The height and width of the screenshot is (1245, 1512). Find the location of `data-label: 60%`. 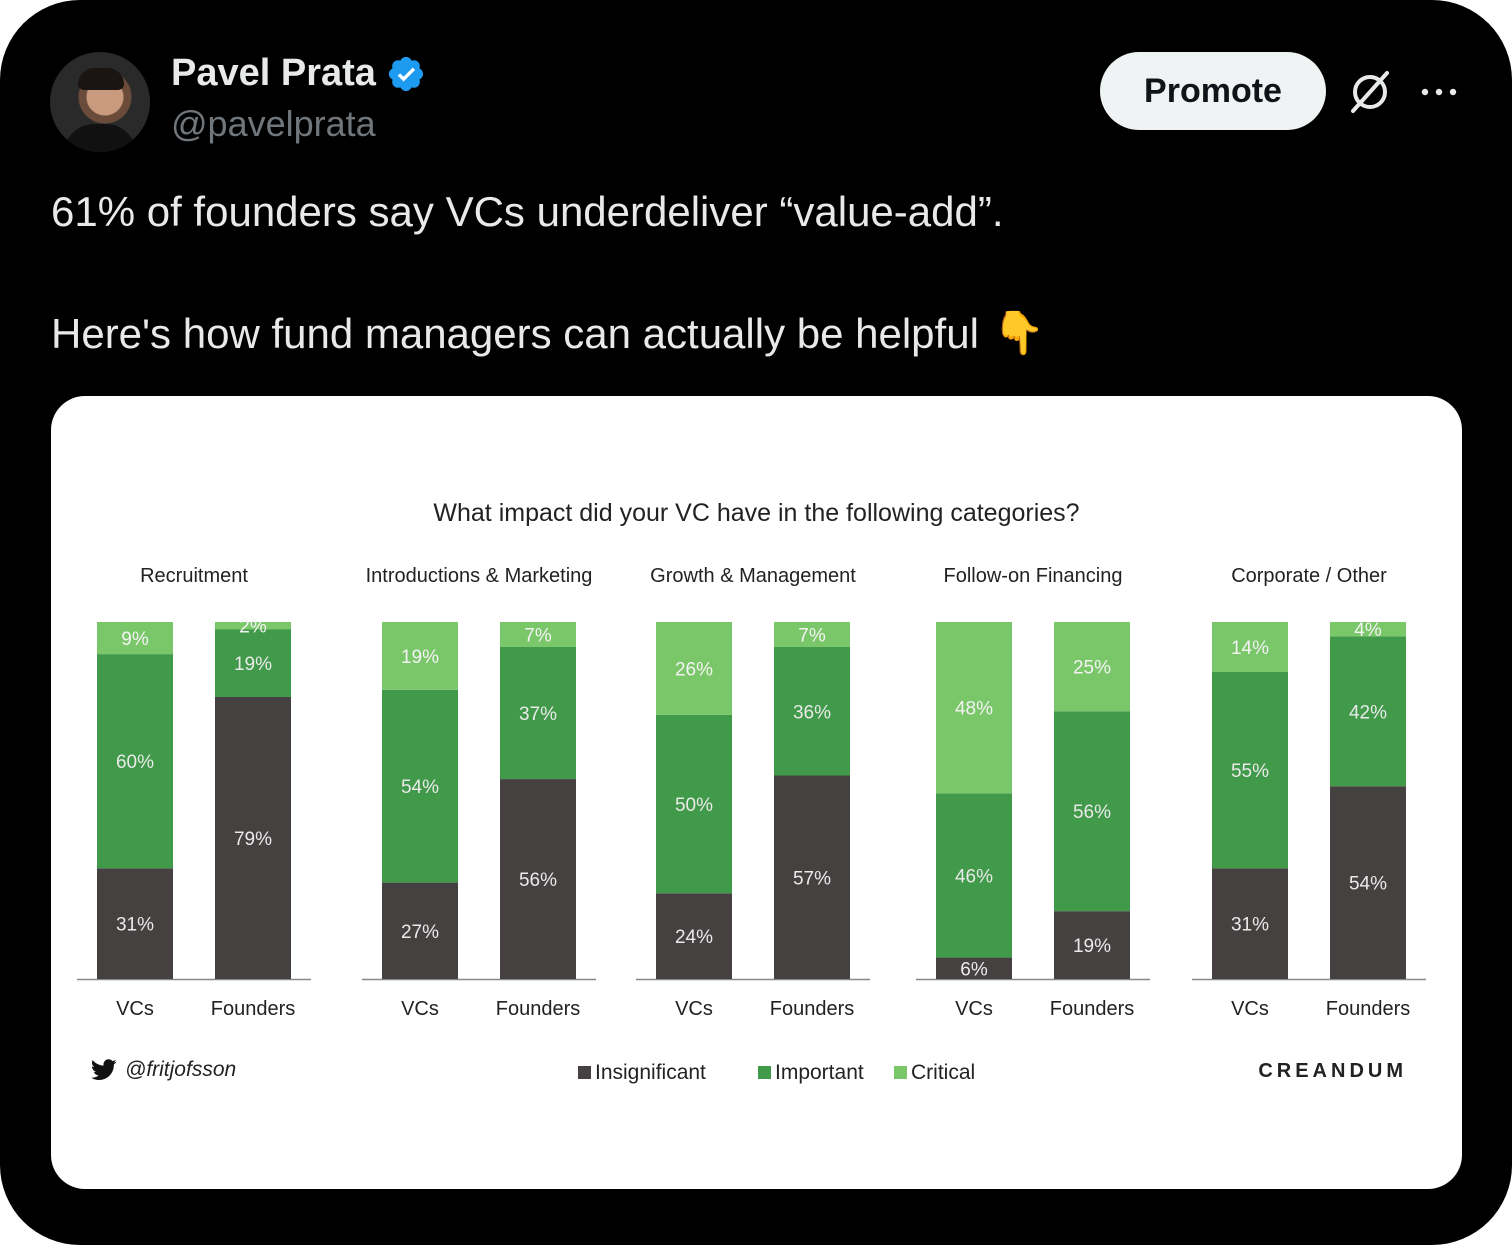

data-label: 60% is located at coordinates (135, 762).